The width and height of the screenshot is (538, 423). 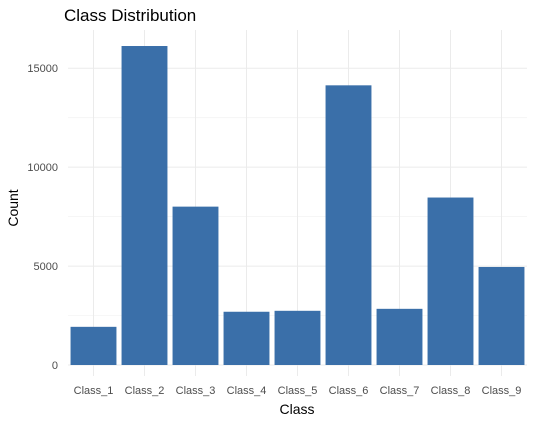 What do you see at coordinates (13, 207) in the screenshot?
I see `y-axis-title: Count` at bounding box center [13, 207].